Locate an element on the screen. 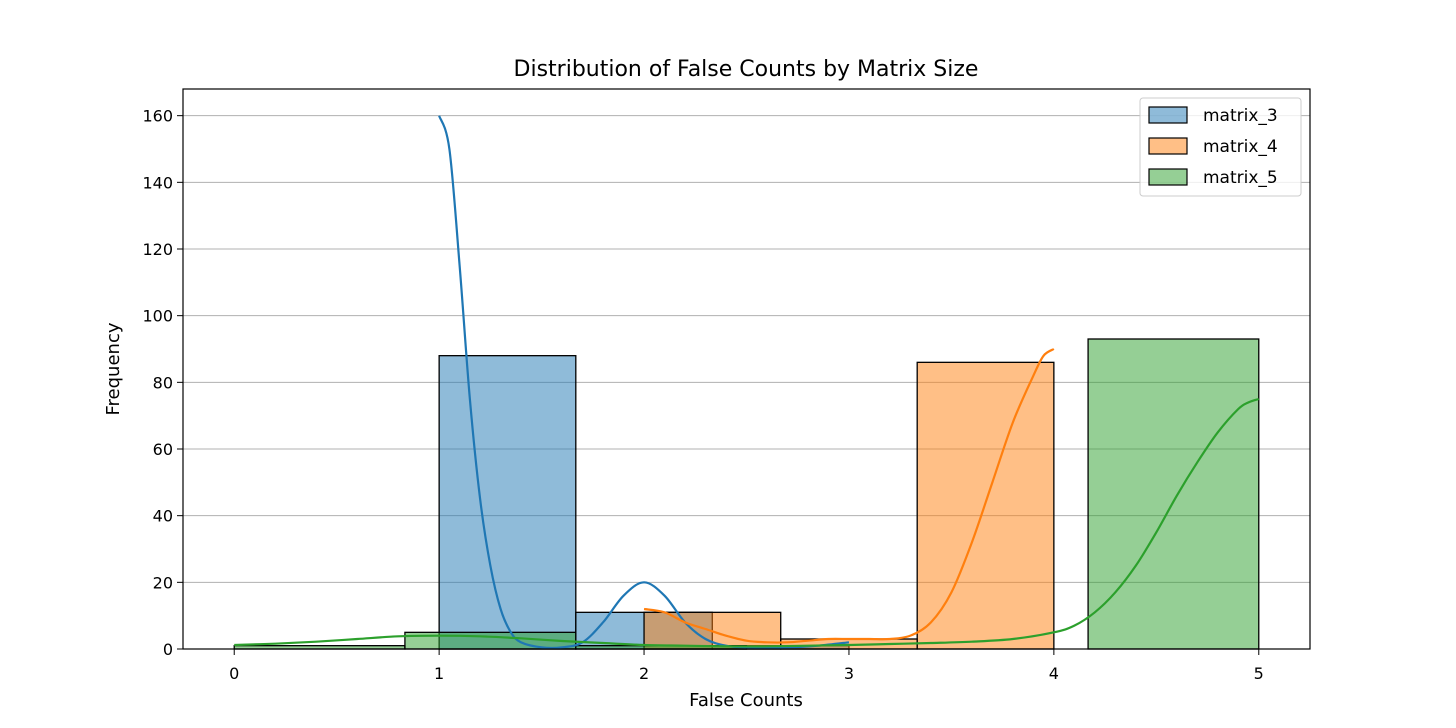 Image resolution: width=1456 pixels, height=728 pixels. legend-label-matrix_3: matrix_3 is located at coordinates (1240, 116).